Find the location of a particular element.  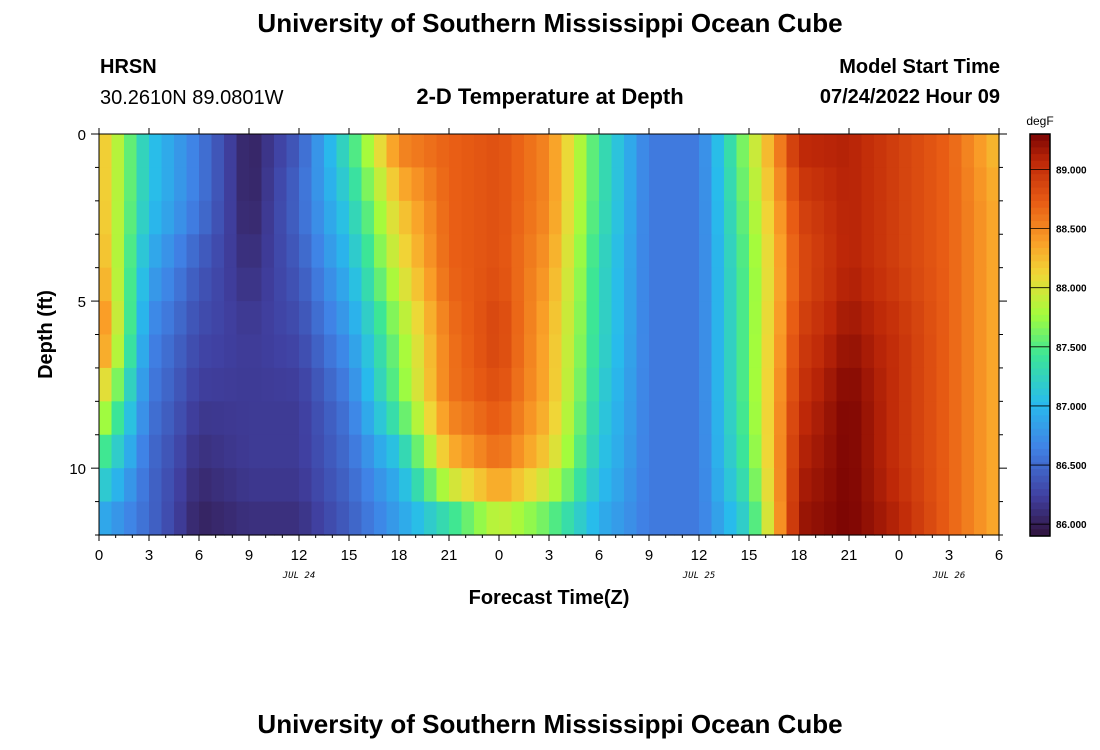

date-label: JUL 26 is located at coordinates (949, 576).